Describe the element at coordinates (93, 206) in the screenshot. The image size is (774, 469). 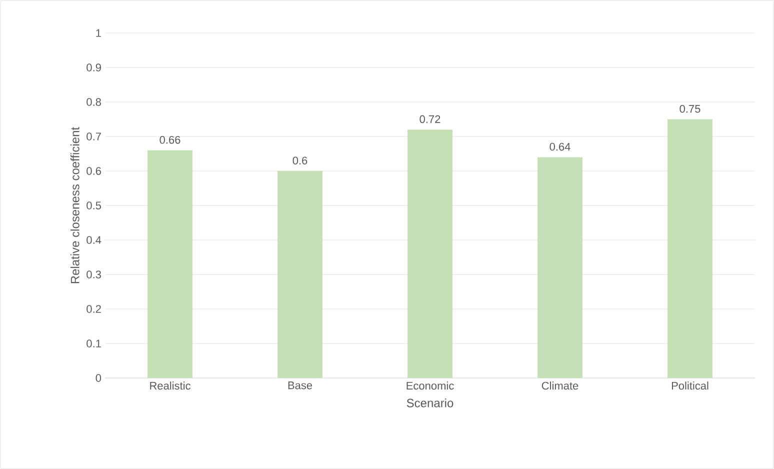
I see `y-tick-label: 0.5` at that location.